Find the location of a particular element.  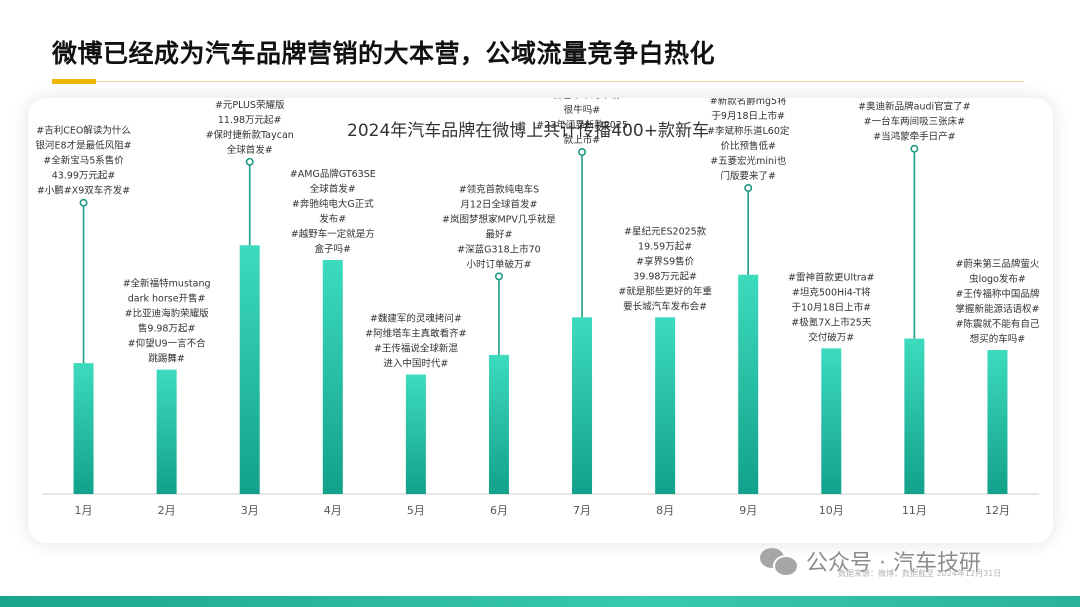

annotation-line: 交付破万# is located at coordinates (831, 337).